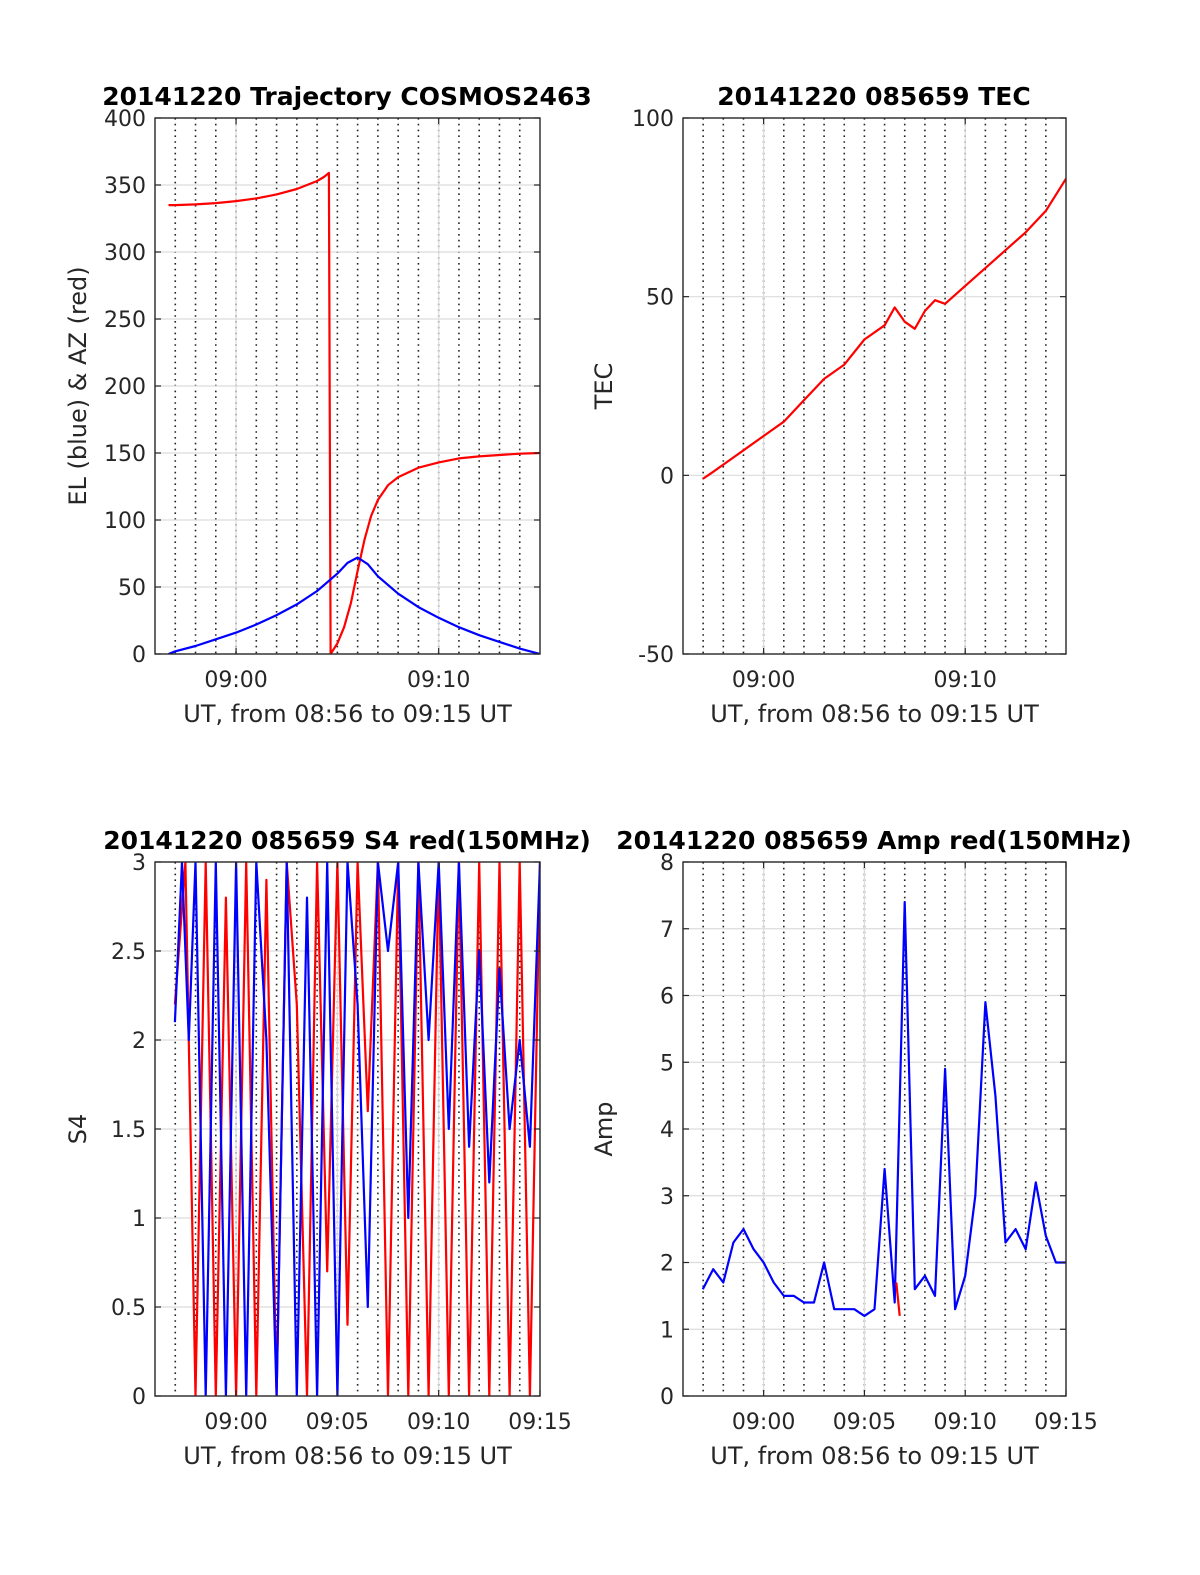 Image resolution: width=1200 pixels, height=1575 pixels. I want to click on y-tick-label: 2.5, so click(128, 952).